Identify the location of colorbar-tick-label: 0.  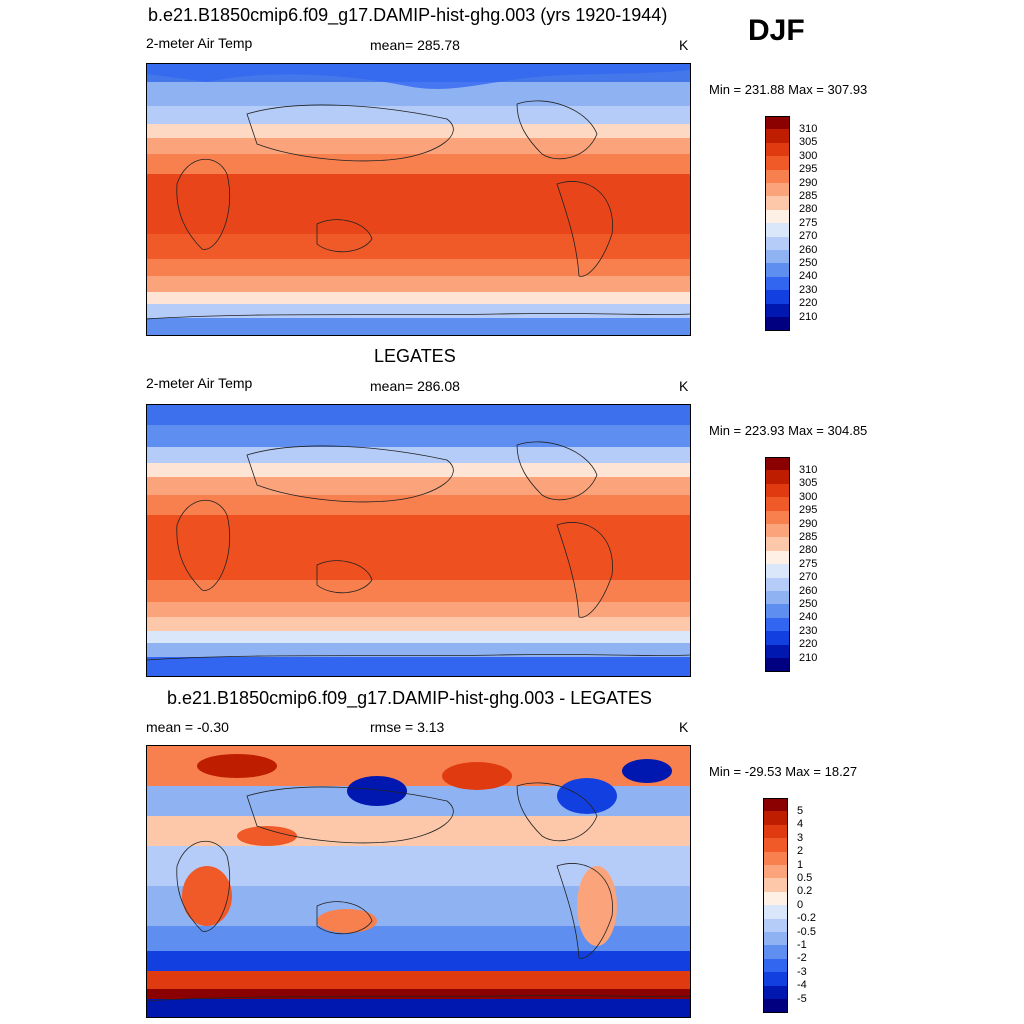
(800, 904).